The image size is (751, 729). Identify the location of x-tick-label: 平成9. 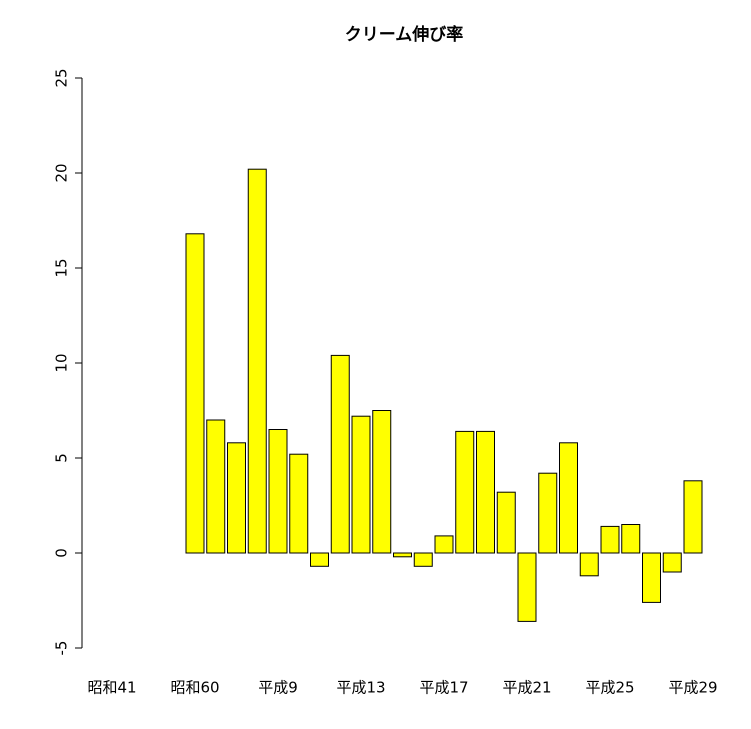
(278, 688).